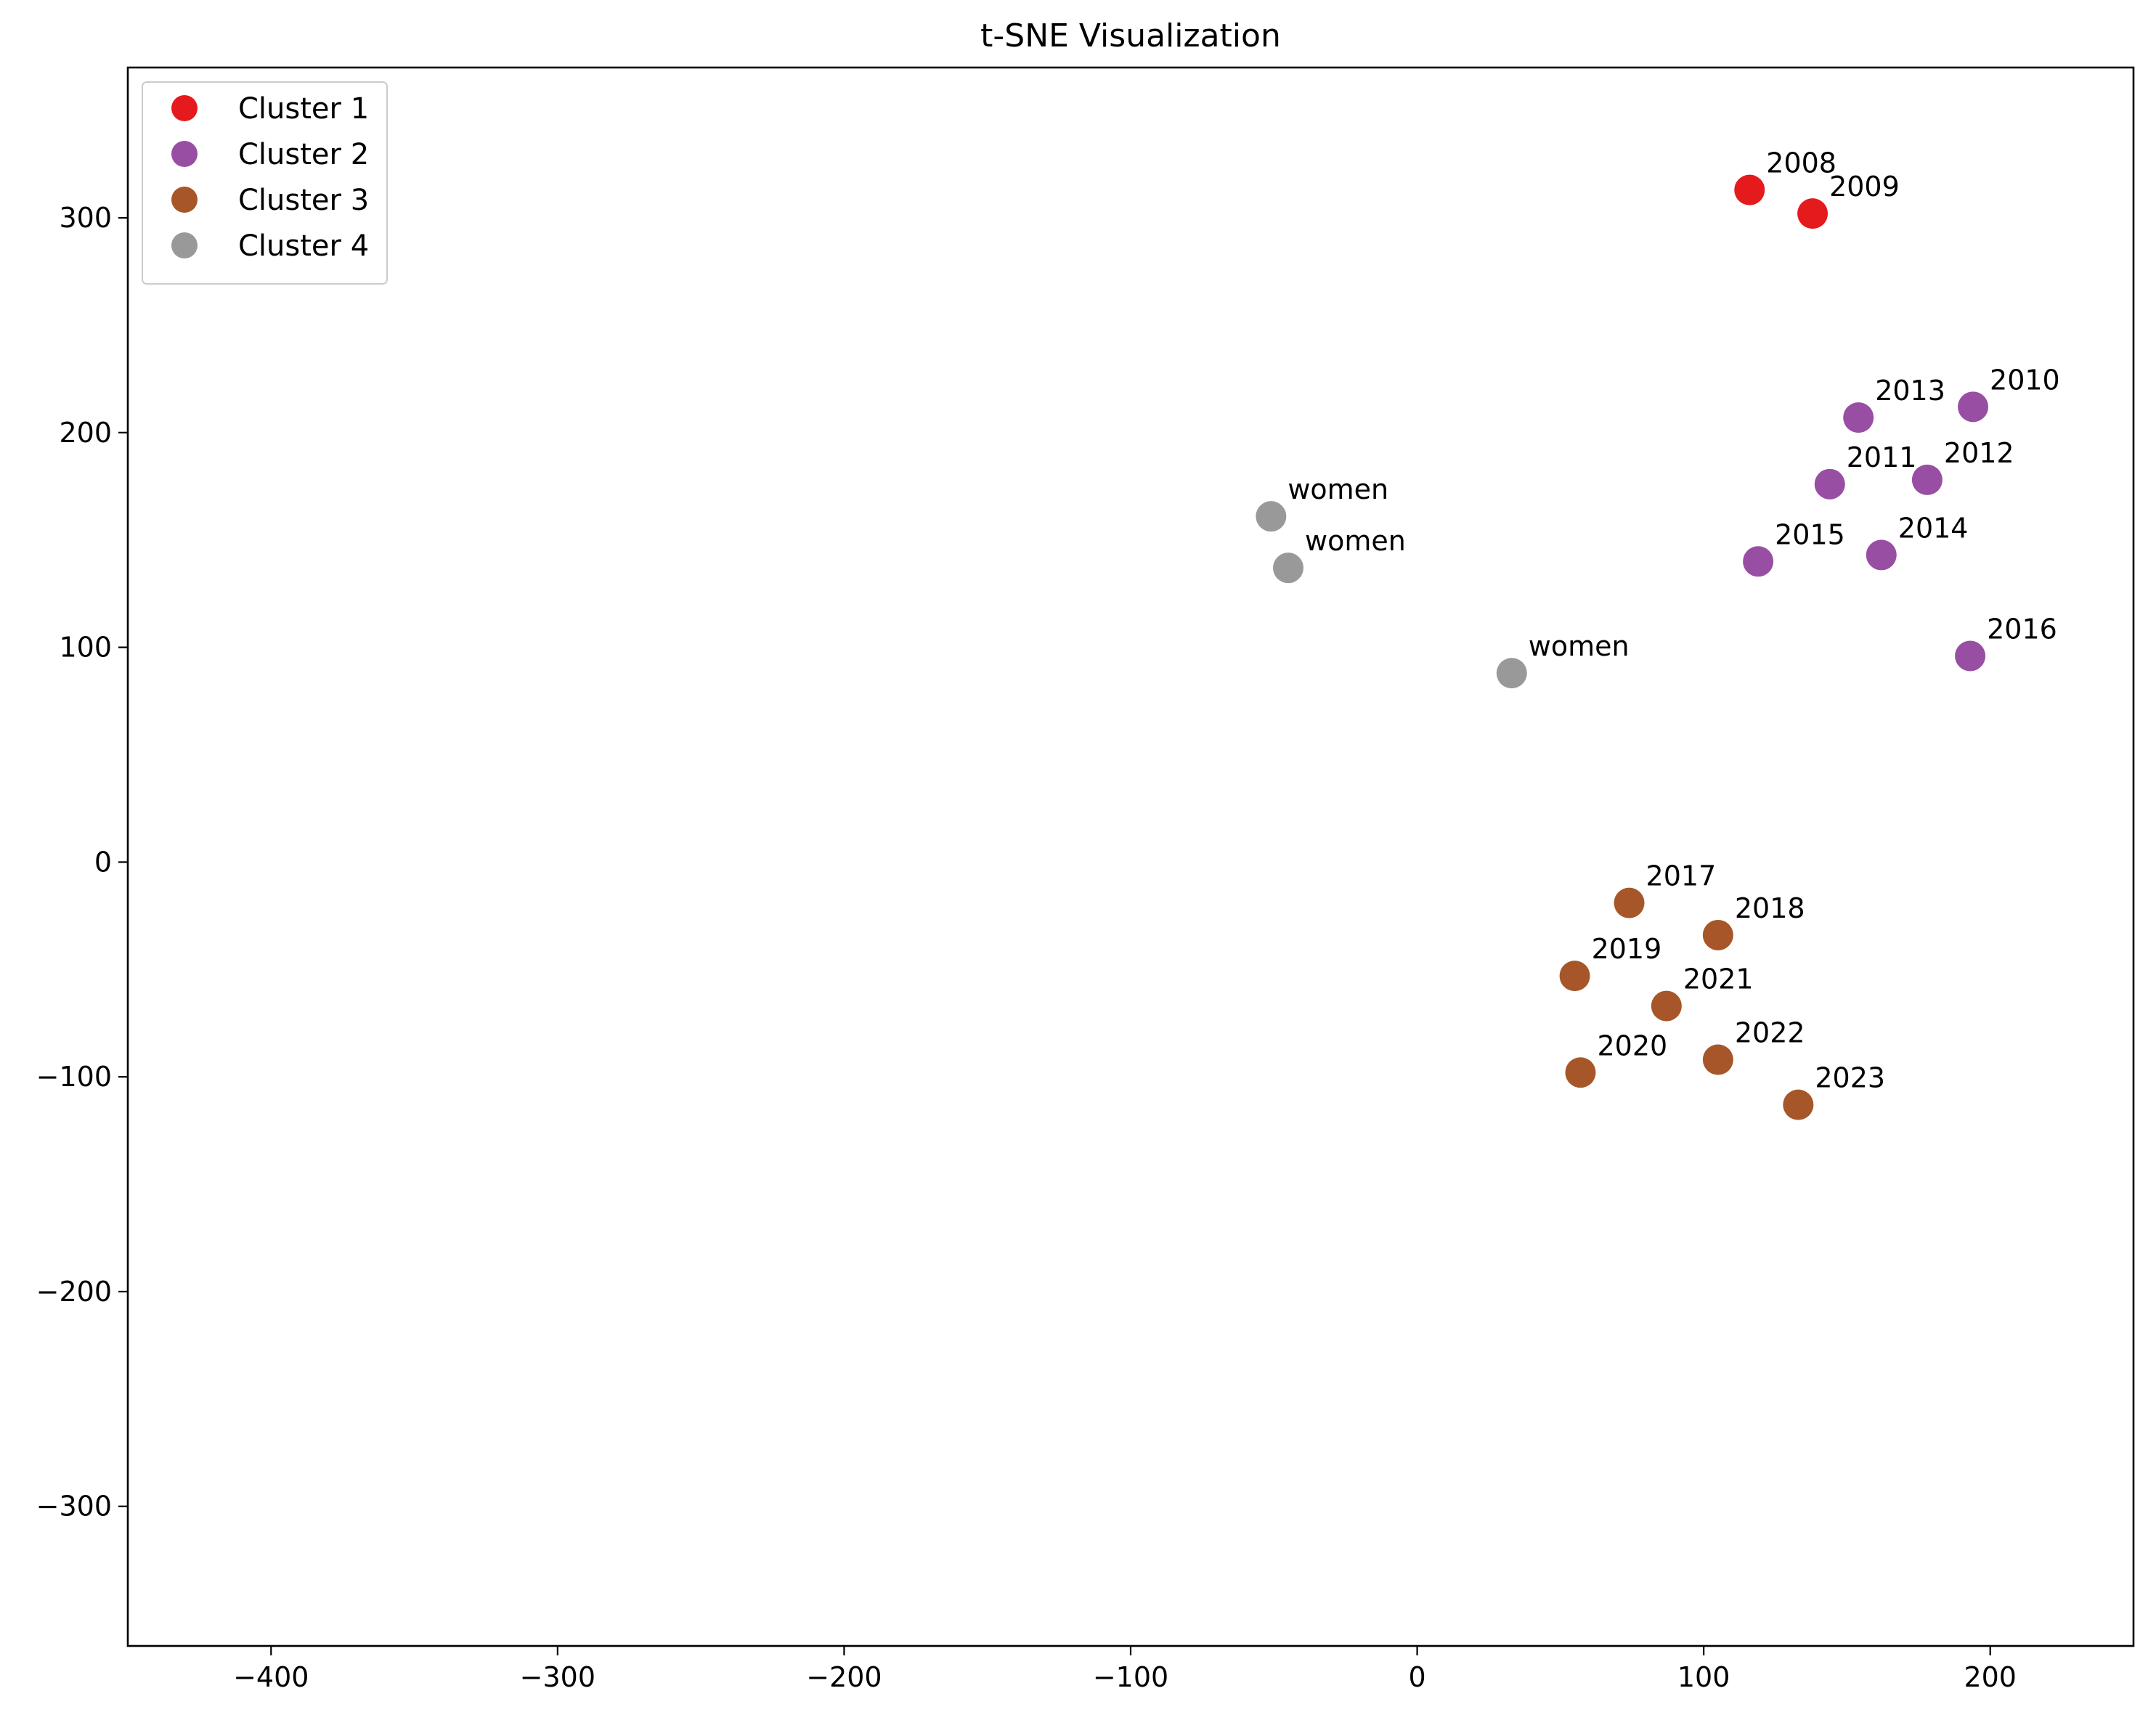 The height and width of the screenshot is (1720, 2156). Describe the element at coordinates (1810, 534) in the screenshot. I see `point-label: 2015` at that location.